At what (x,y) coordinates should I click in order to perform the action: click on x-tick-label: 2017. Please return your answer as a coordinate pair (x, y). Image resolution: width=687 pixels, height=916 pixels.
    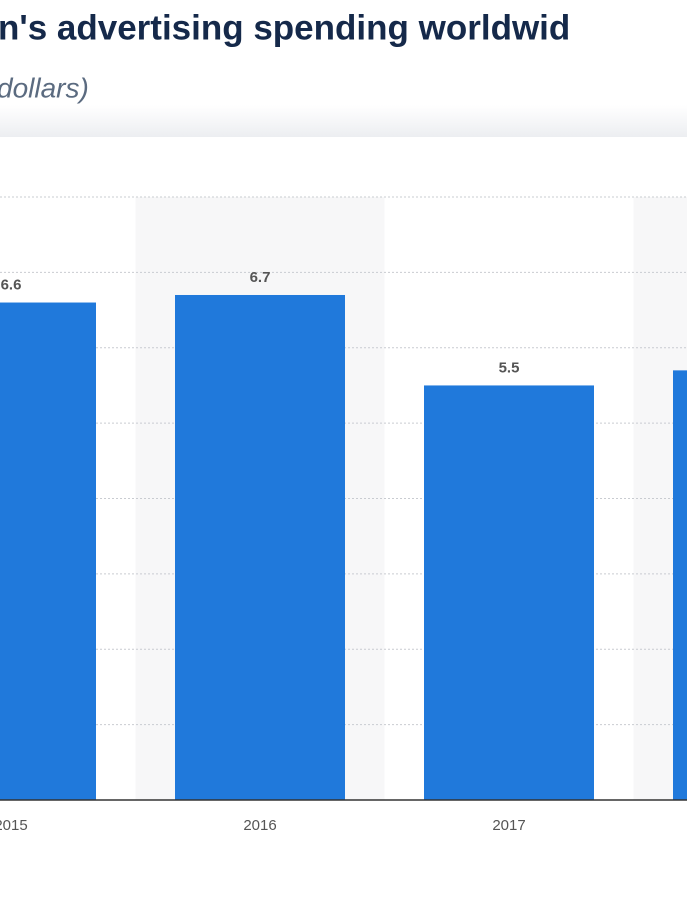
    Looking at the image, I should click on (508, 825).